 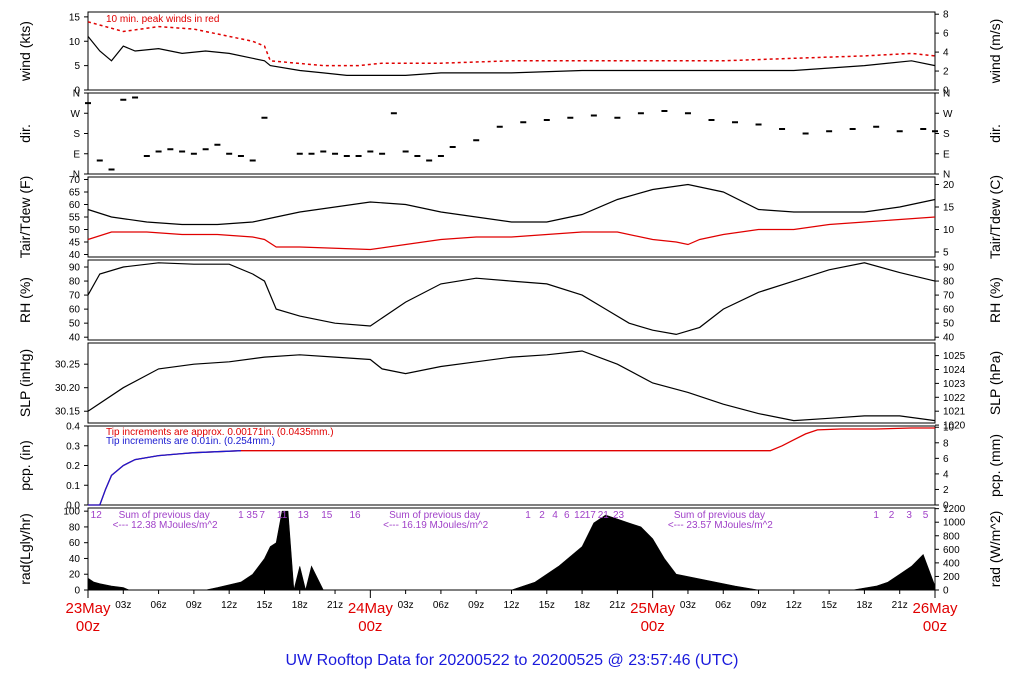 What do you see at coordinates (617, 605) in the screenshot?
I see `x-minor-tick-label: 21z` at bounding box center [617, 605].